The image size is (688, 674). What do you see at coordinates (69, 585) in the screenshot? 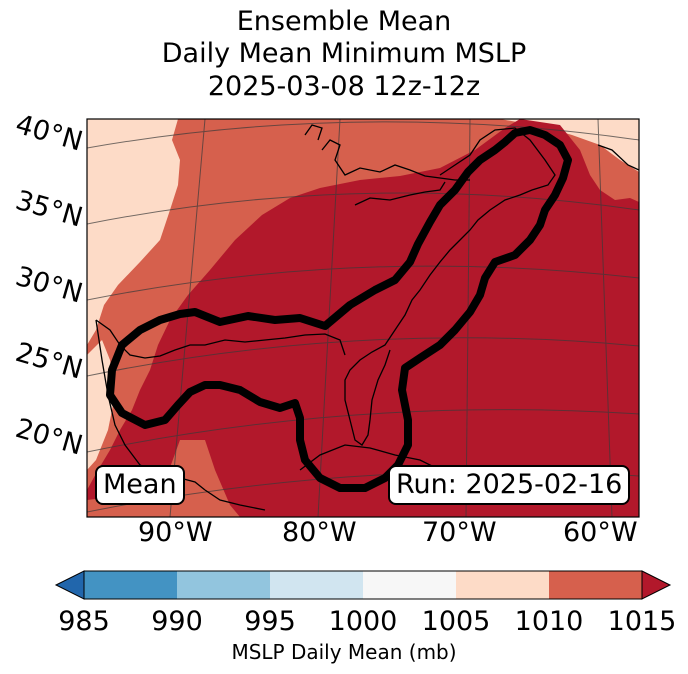
I see `colorbar-extend-low` at bounding box center [69, 585].